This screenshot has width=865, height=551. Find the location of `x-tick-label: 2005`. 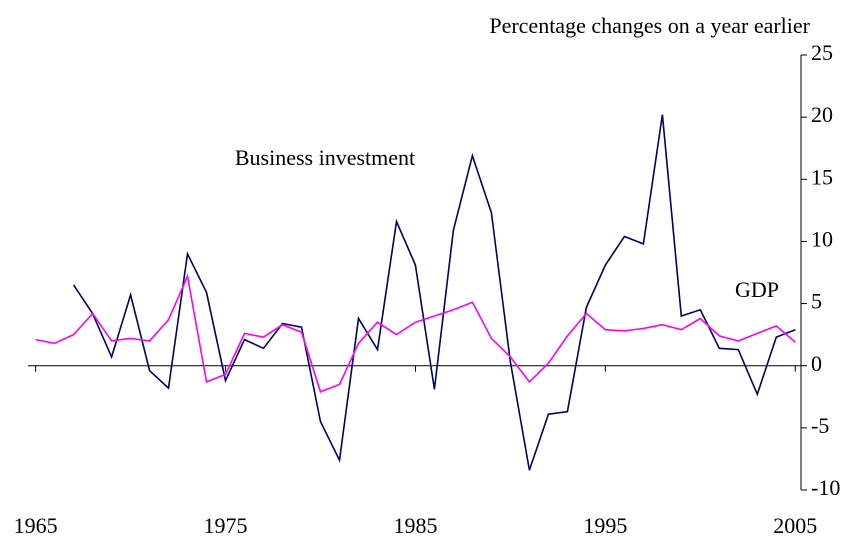

x-tick-label: 2005 is located at coordinates (795, 525).